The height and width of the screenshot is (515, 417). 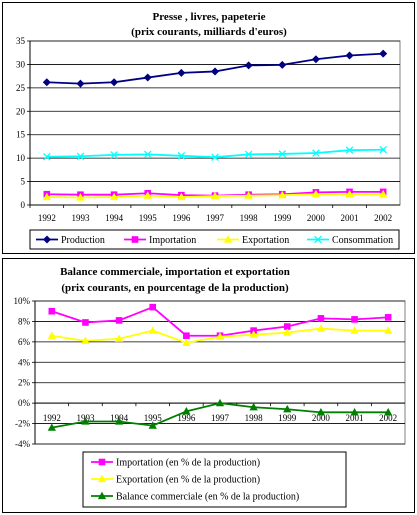 I want to click on chart-1-ytick-label: 20, so click(x=21, y=111).